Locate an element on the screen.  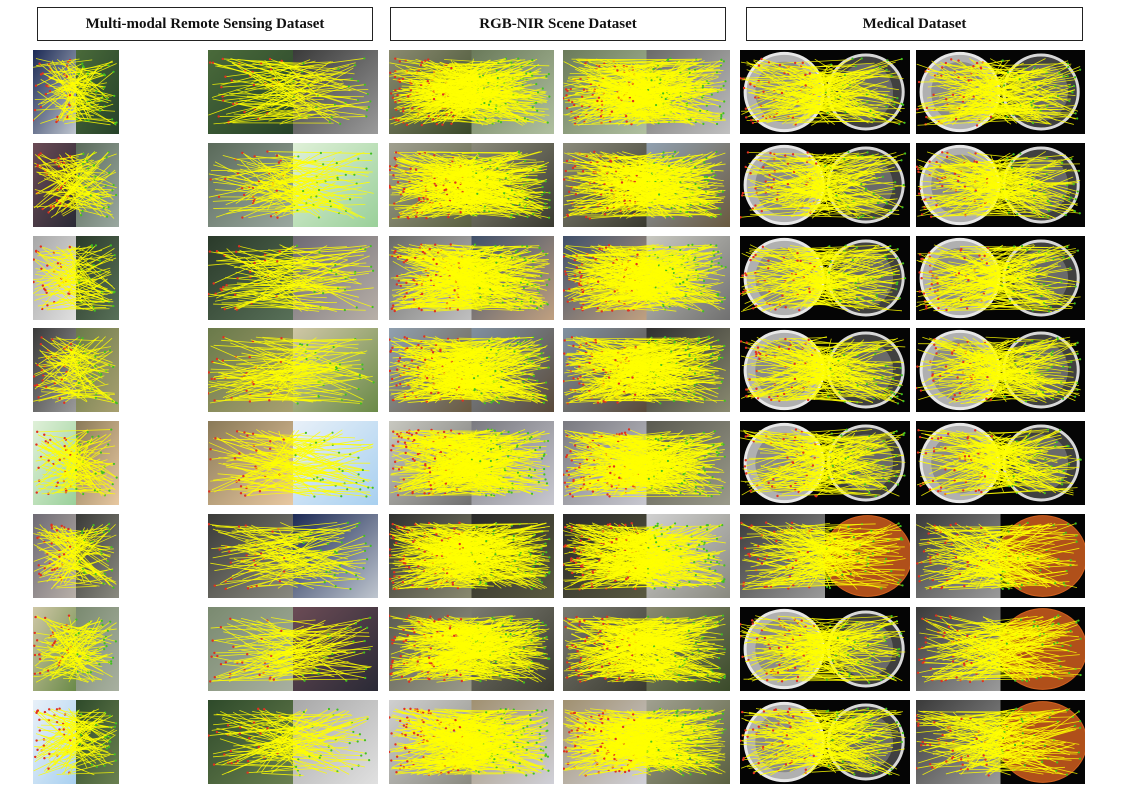
match-image-r7-c5 is located at coordinates (825, 649).